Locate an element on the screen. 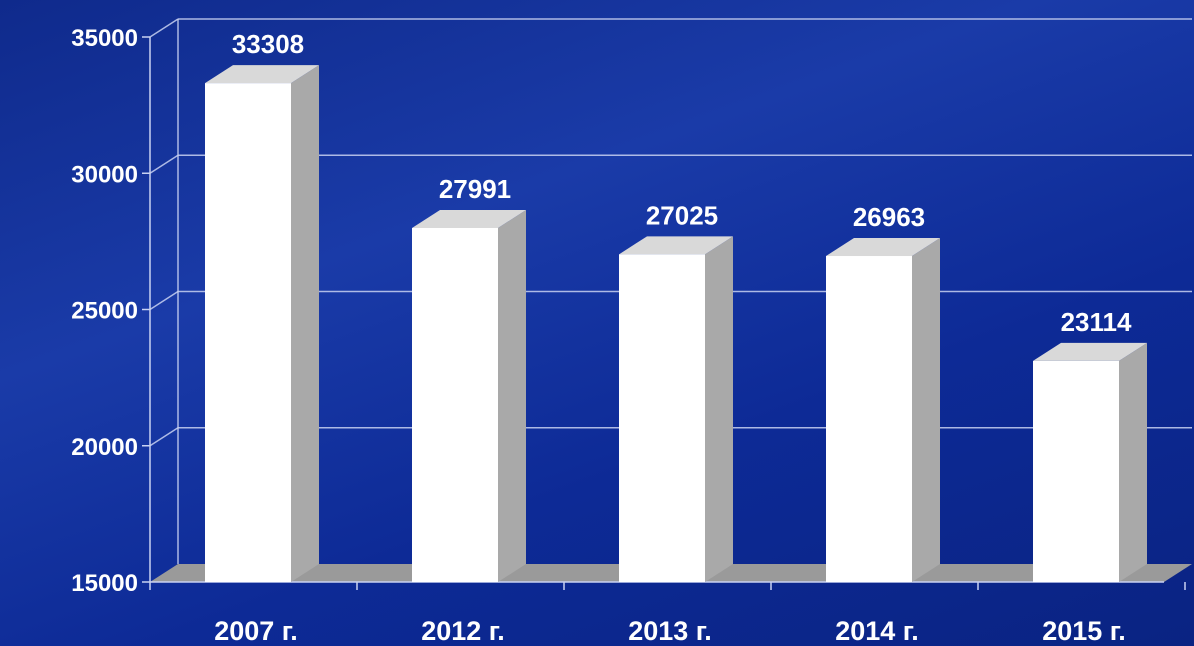 Image resolution: width=1194 pixels, height=646 pixels. x-tick-label: 2012 г. is located at coordinates (463, 631).